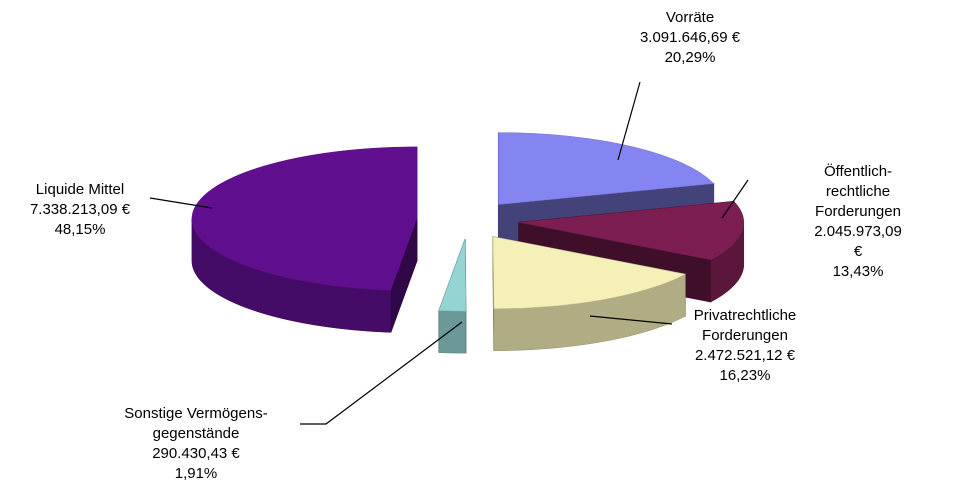  I want to click on percent-label: 13,43%, so click(858, 271).